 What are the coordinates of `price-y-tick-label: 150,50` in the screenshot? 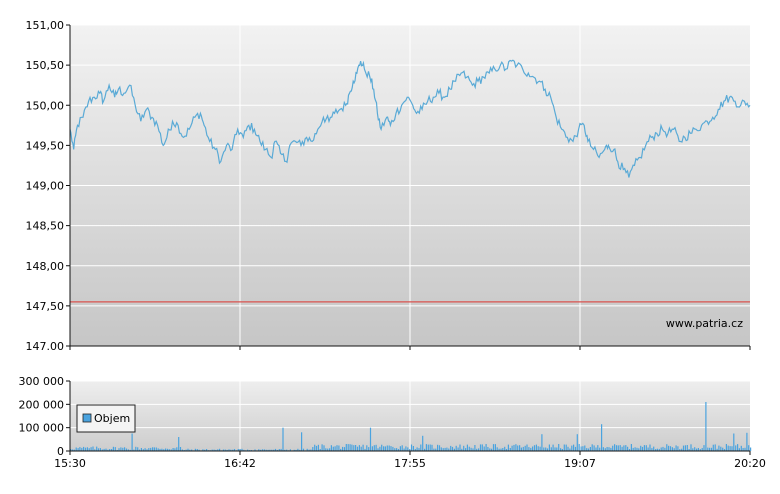 It's located at (45, 65).